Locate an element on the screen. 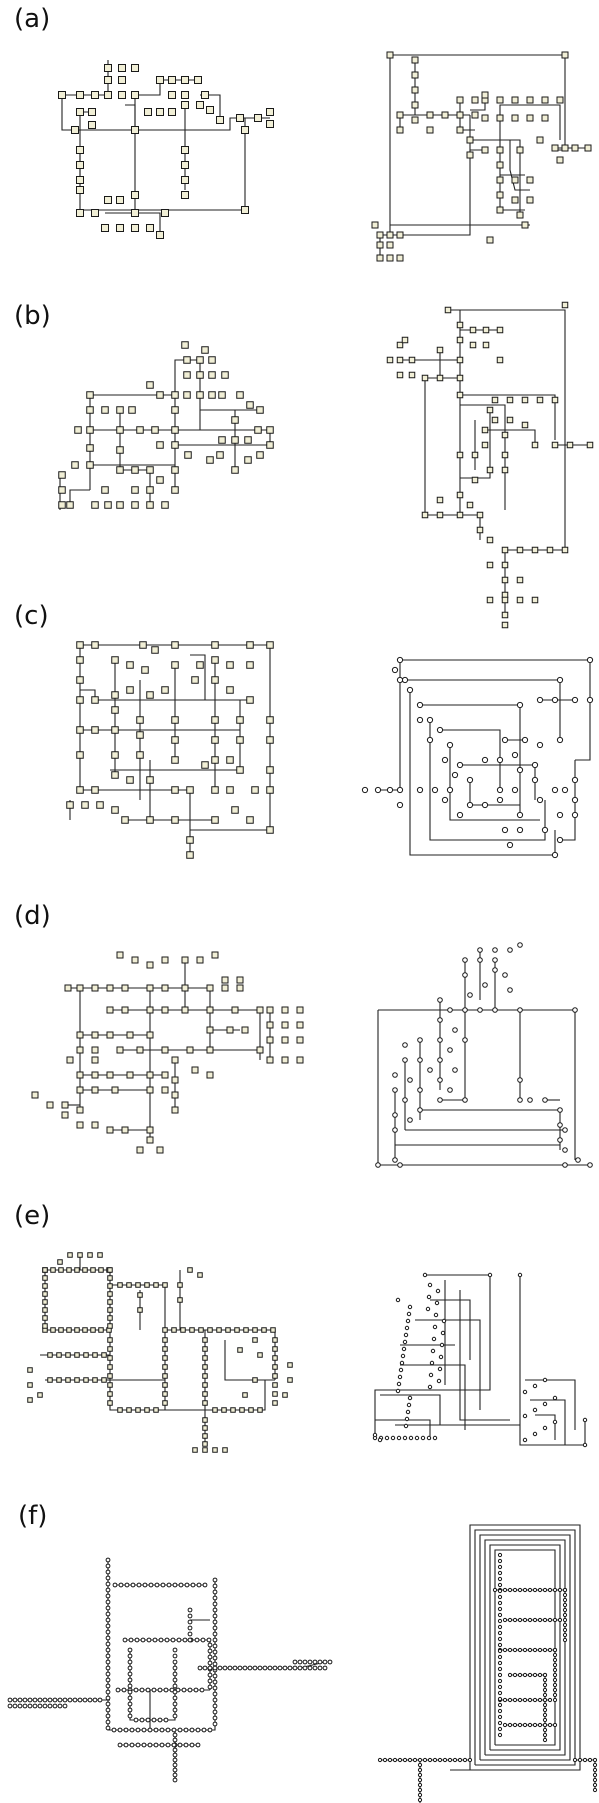 The image size is (599, 1803). panel-a-orthogonal-layout is located at coordinates (481, 156).